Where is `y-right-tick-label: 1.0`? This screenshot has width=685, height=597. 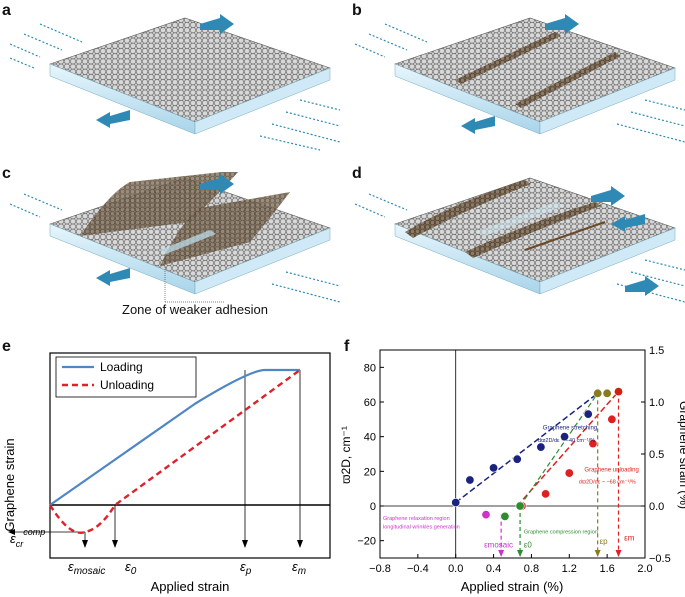 y-right-tick-label: 1.0 is located at coordinates (656, 403).